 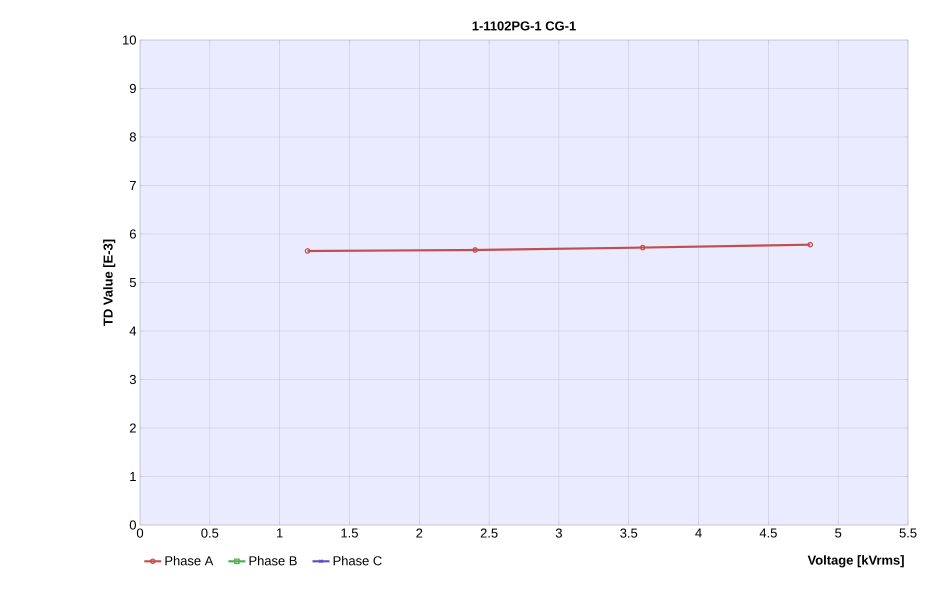 What do you see at coordinates (419, 533) in the screenshot?
I see `x-tick-label: 2` at bounding box center [419, 533].